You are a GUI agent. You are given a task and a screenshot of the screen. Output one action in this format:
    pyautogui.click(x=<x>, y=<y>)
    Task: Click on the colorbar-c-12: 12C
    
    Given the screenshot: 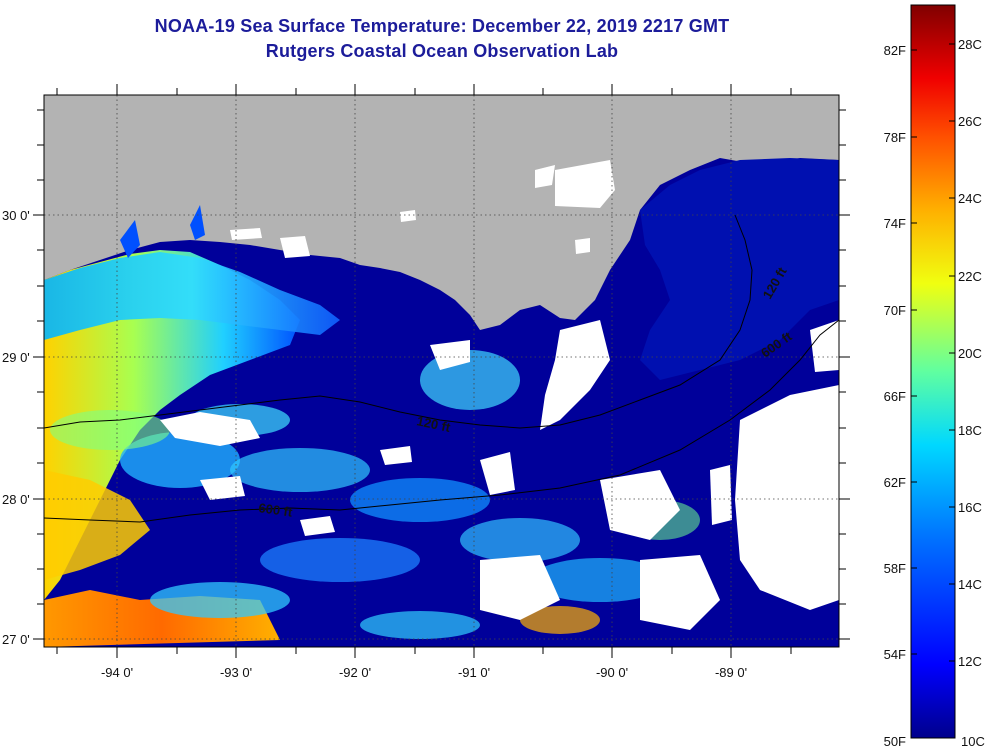 What is the action you would take?
    pyautogui.click(x=970, y=661)
    